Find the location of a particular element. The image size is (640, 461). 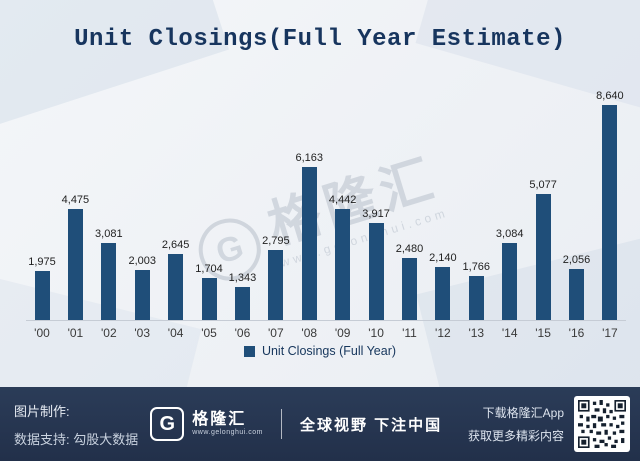

footer-divider is located at coordinates (281, 424).